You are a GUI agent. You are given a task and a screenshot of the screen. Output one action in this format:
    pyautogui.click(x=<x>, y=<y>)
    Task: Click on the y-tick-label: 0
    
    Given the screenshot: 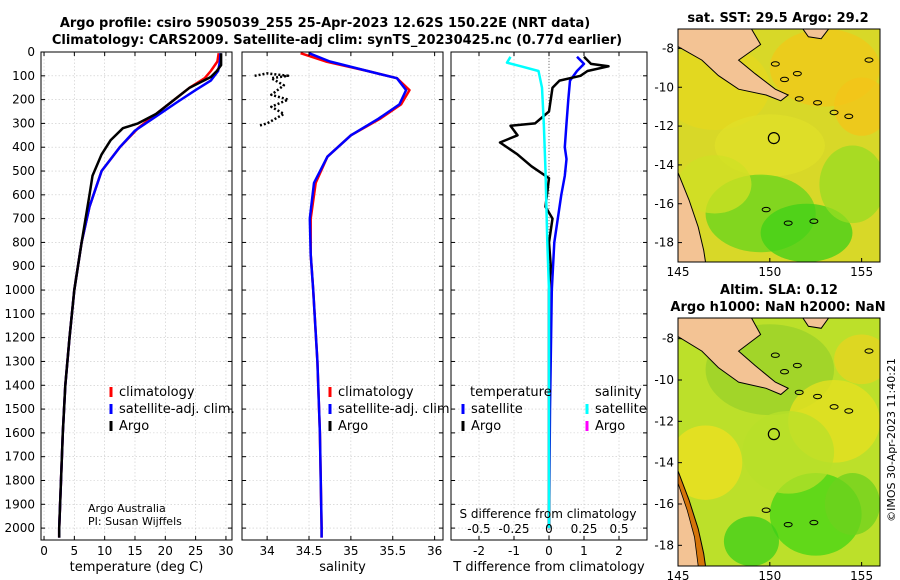 What is the action you would take?
    pyautogui.click(x=31, y=52)
    